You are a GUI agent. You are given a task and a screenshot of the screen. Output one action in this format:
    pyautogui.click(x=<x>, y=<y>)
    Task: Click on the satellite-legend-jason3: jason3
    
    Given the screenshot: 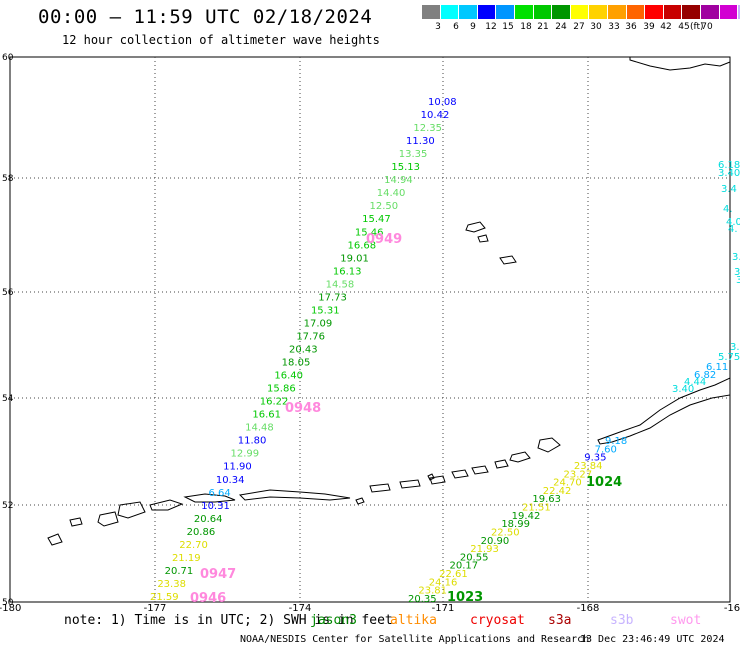 What is the action you would take?
    pyautogui.click(x=333, y=620)
    